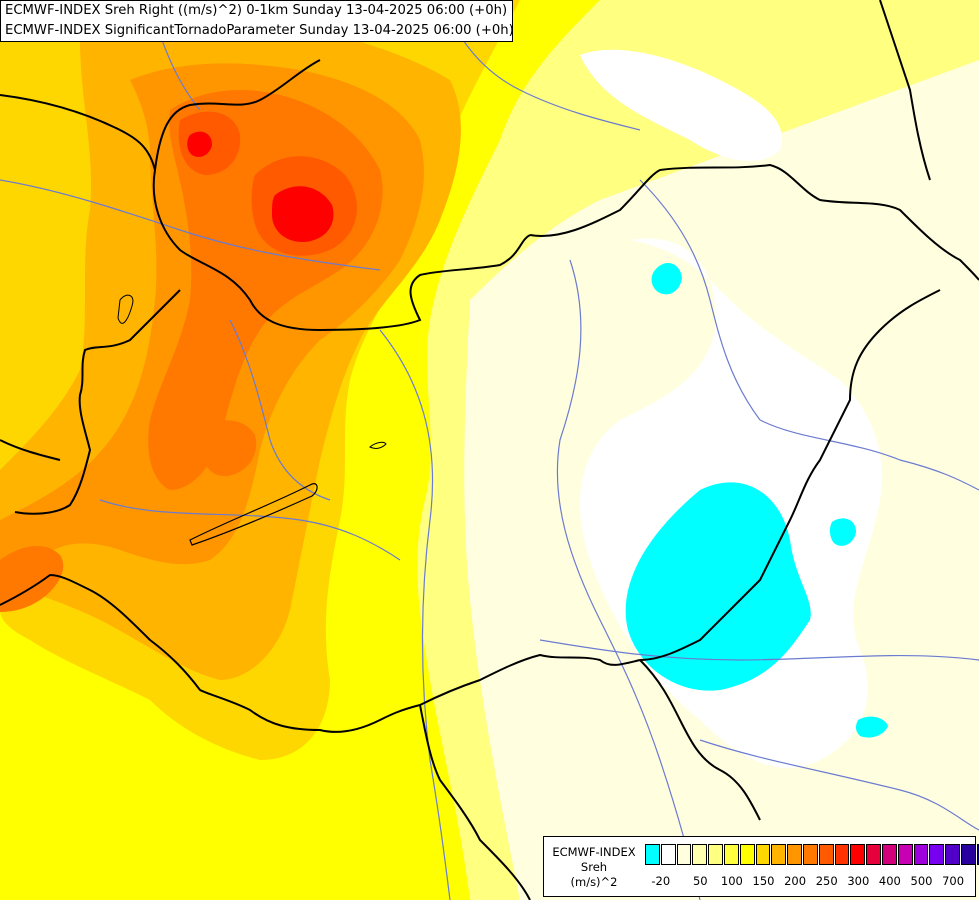 Image resolution: width=979 pixels, height=900 pixels. Describe the element at coordinates (253, 514) in the screenshot. I see `lake-balaton` at that location.